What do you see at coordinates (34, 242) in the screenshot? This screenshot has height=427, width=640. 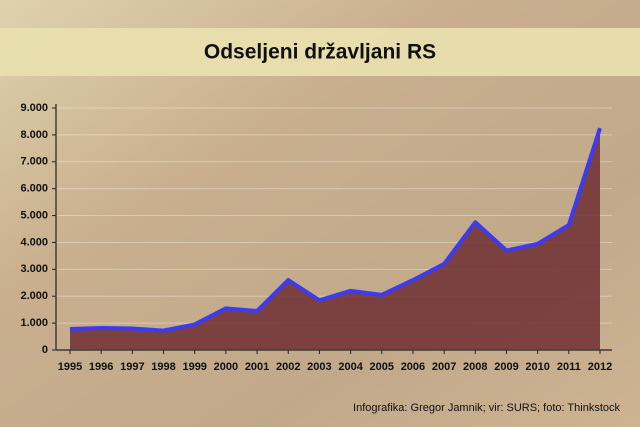 I see `y-tick-label: 4.000` at bounding box center [34, 242].